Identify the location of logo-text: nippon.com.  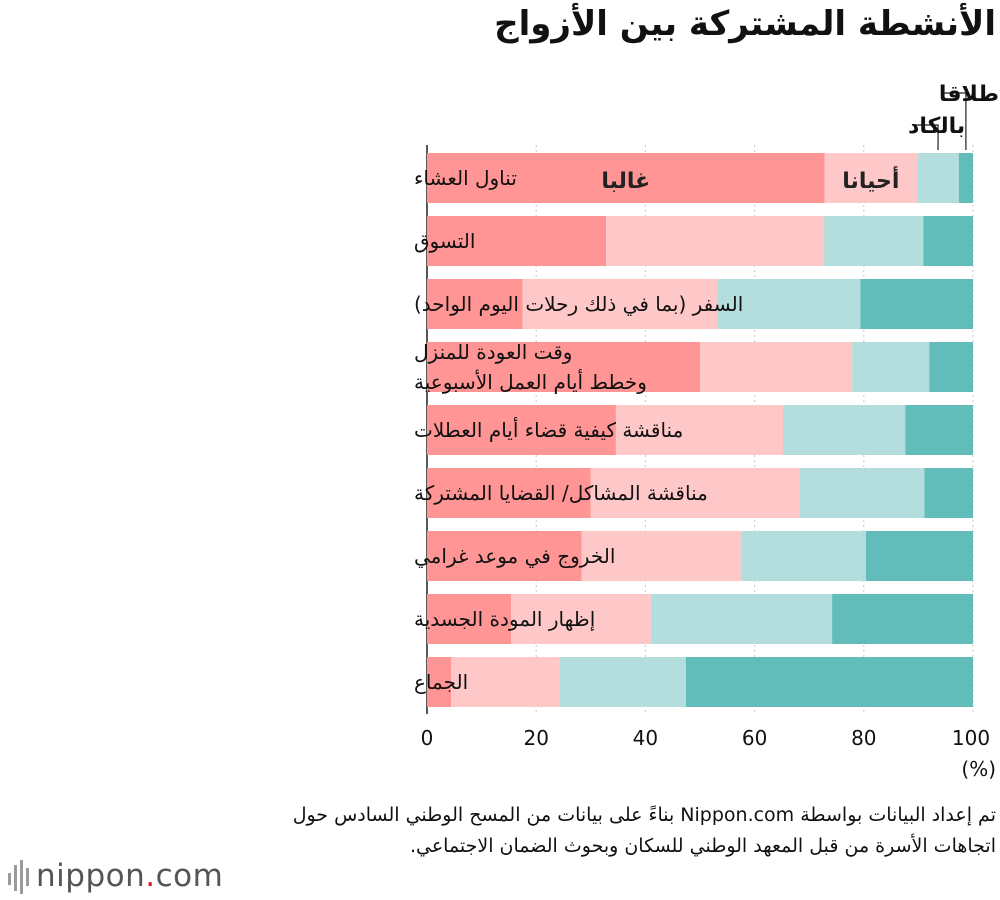
(129, 876).